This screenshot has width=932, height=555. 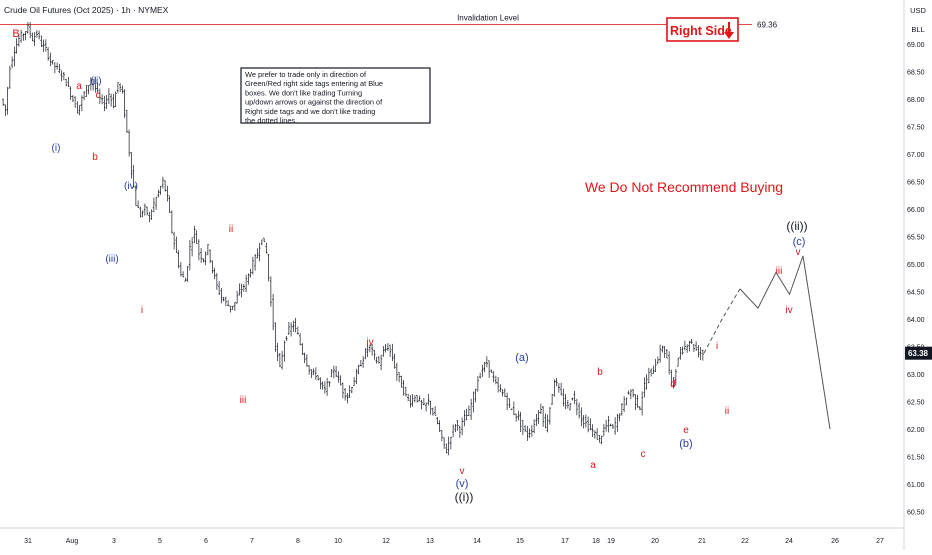 I want to click on time-tick-label: 12, so click(x=386, y=541).